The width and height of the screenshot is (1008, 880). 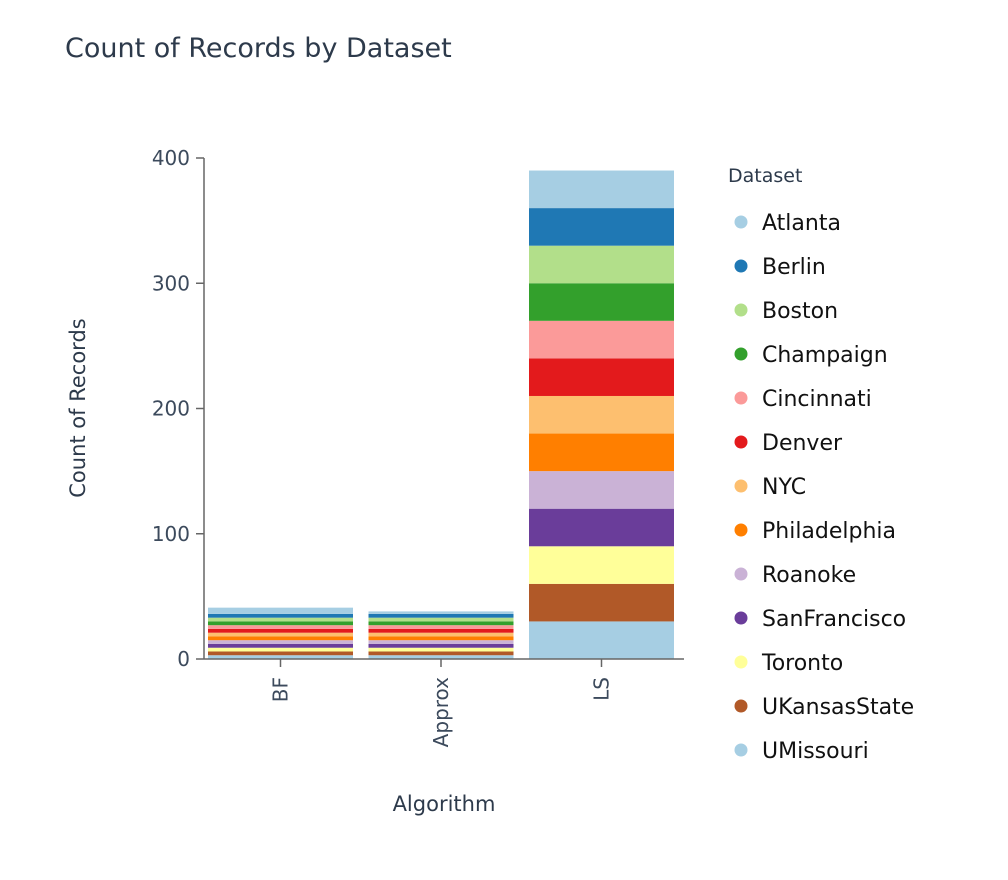 What do you see at coordinates (825, 355) in the screenshot?
I see `legend-label: Champaign` at bounding box center [825, 355].